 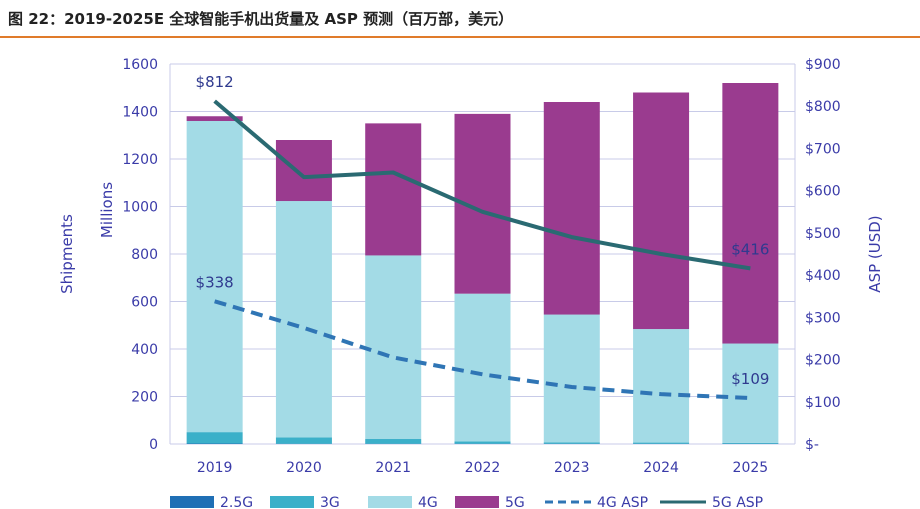 I want to click on legend-4g-swatch, so click(x=390, y=502).